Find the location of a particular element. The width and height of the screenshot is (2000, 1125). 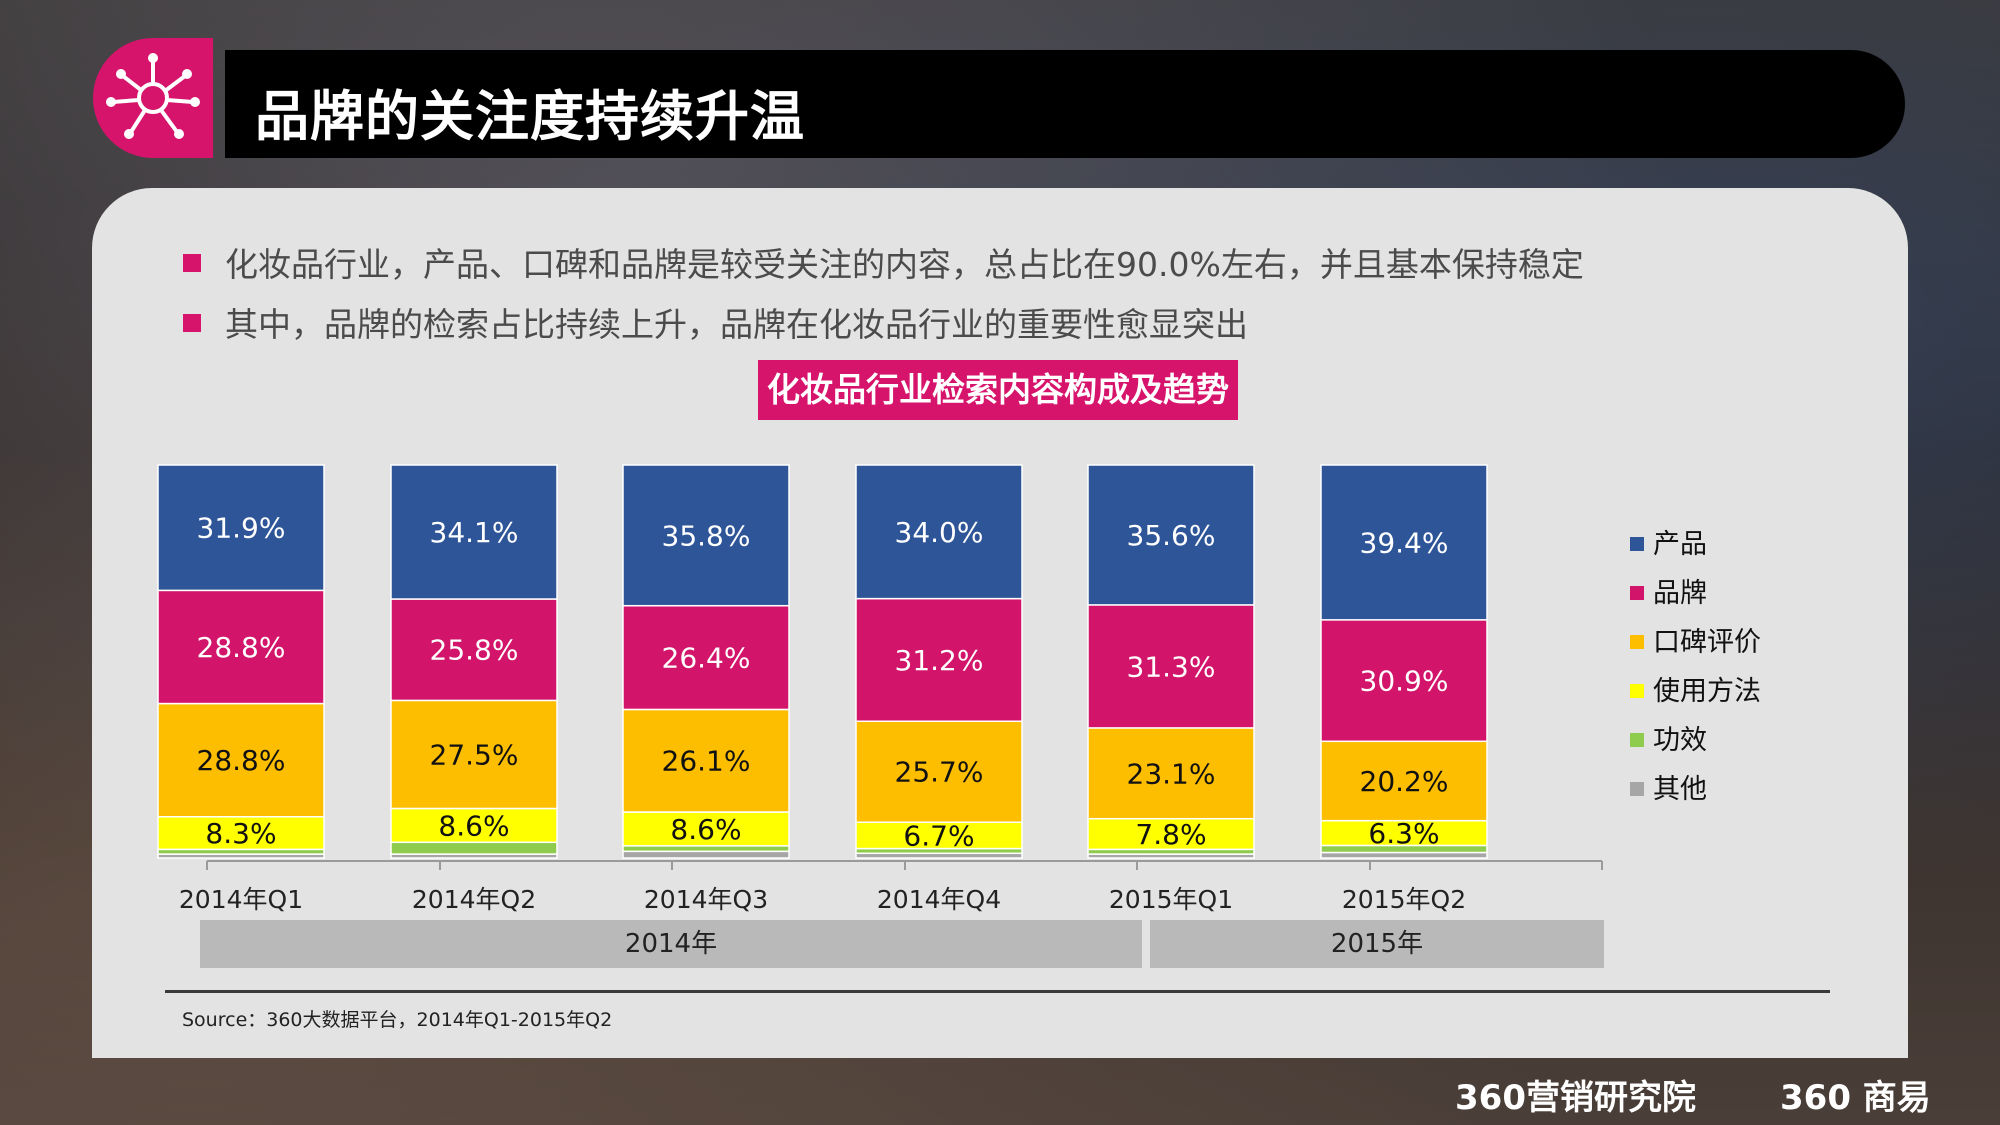

data-label: 26.1% is located at coordinates (706, 761).